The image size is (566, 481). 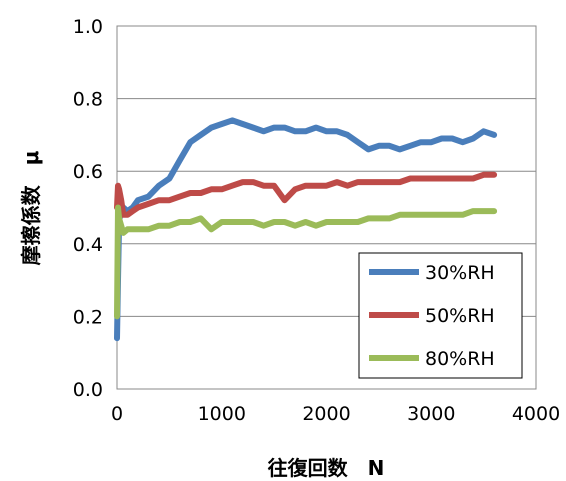 I want to click on series-line-50%RH, so click(x=306, y=194).